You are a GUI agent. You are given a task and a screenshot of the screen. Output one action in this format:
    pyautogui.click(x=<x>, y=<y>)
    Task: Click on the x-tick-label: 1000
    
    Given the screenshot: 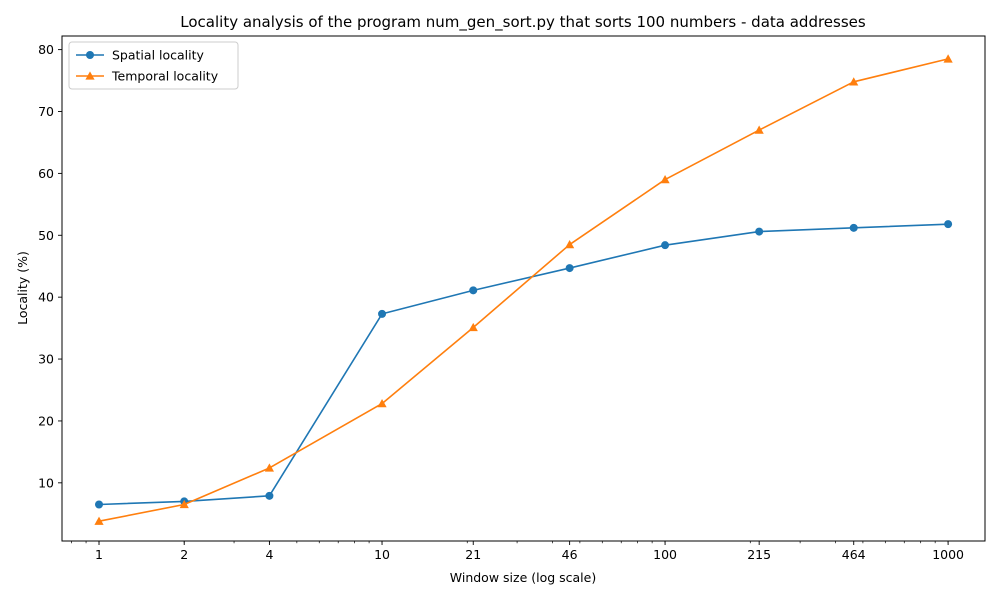 What is the action you would take?
    pyautogui.click(x=948, y=554)
    